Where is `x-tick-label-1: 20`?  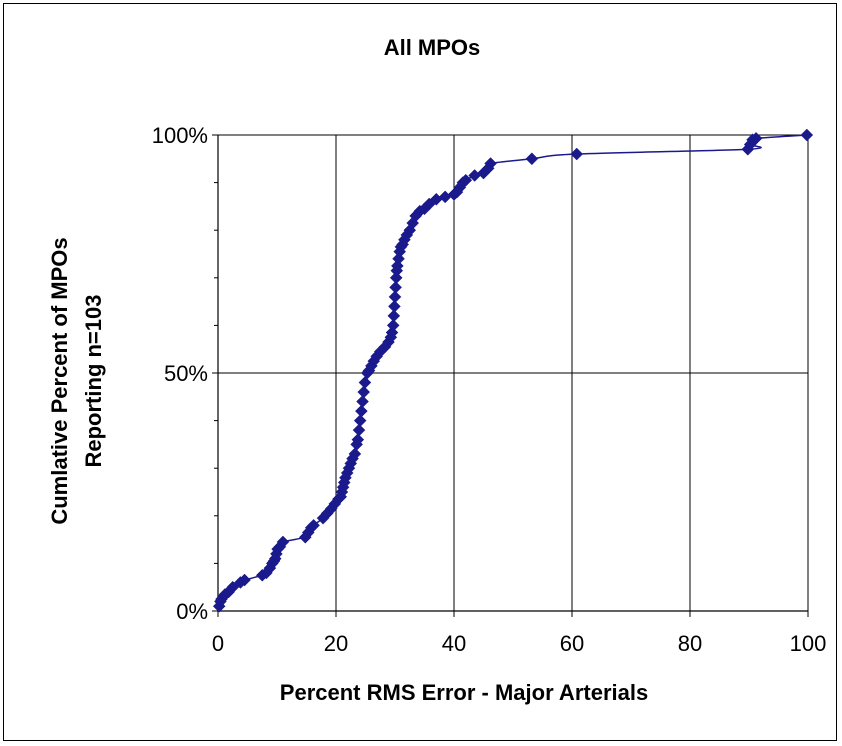
x-tick-label-1: 20 is located at coordinates (336, 643).